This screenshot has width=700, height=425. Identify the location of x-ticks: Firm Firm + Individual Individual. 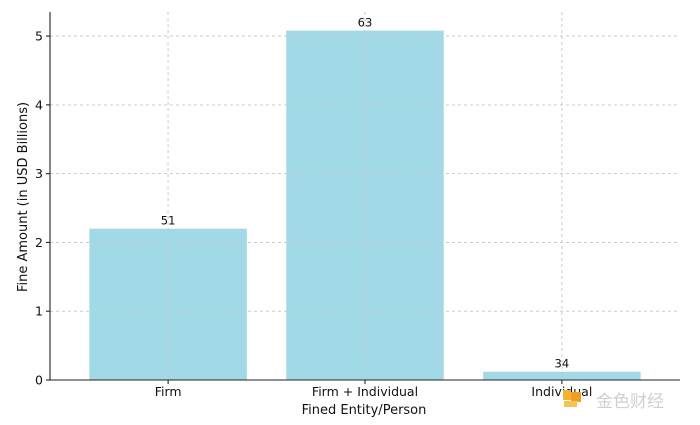
(373, 389).